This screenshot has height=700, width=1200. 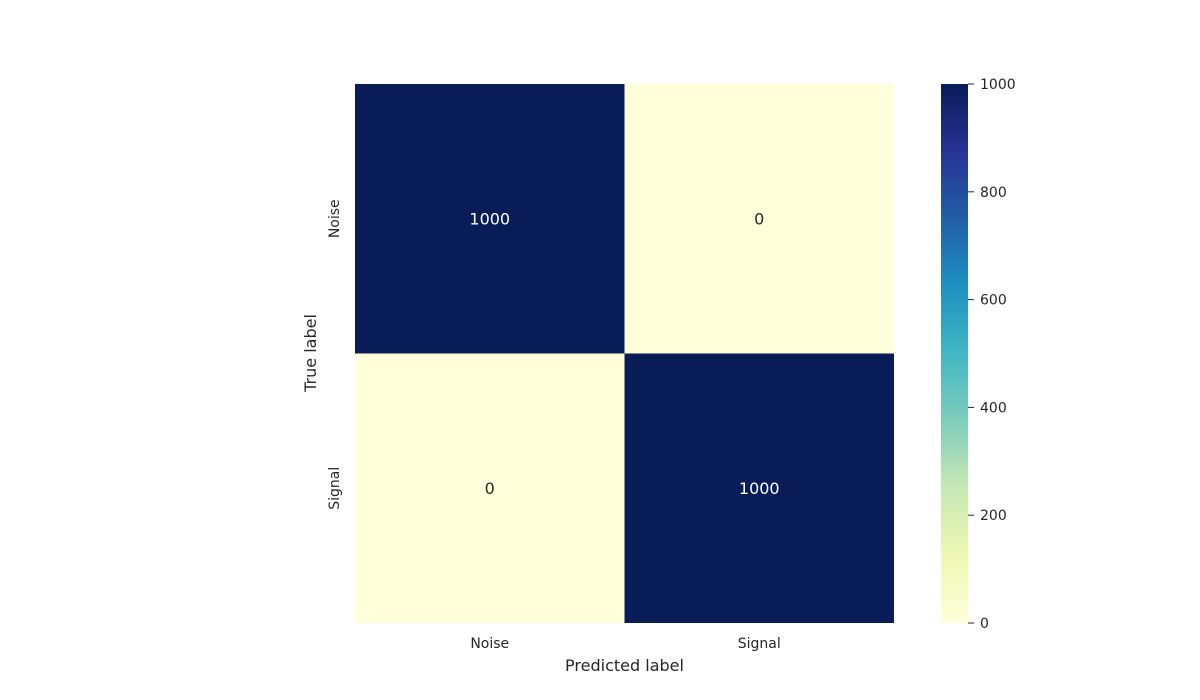 What do you see at coordinates (624, 665) in the screenshot?
I see `x-axis-label: Predicted label` at bounding box center [624, 665].